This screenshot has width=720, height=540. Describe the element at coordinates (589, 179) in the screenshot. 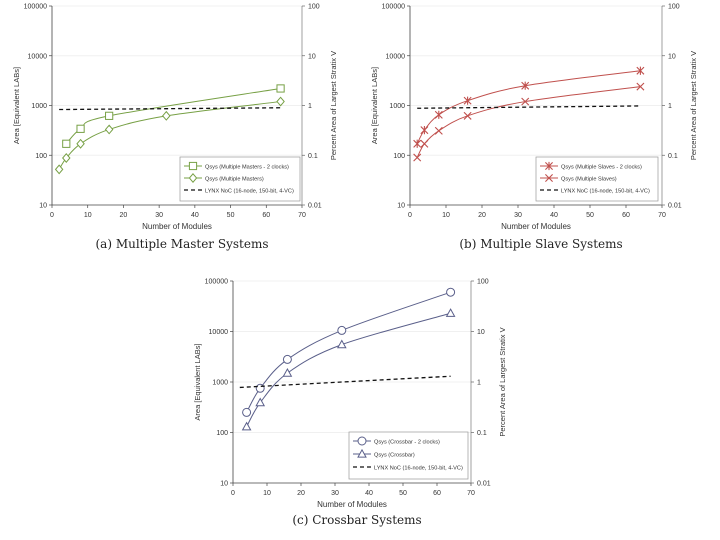

I see `legend-label: Qsys (Multiple Slaves)` at that location.